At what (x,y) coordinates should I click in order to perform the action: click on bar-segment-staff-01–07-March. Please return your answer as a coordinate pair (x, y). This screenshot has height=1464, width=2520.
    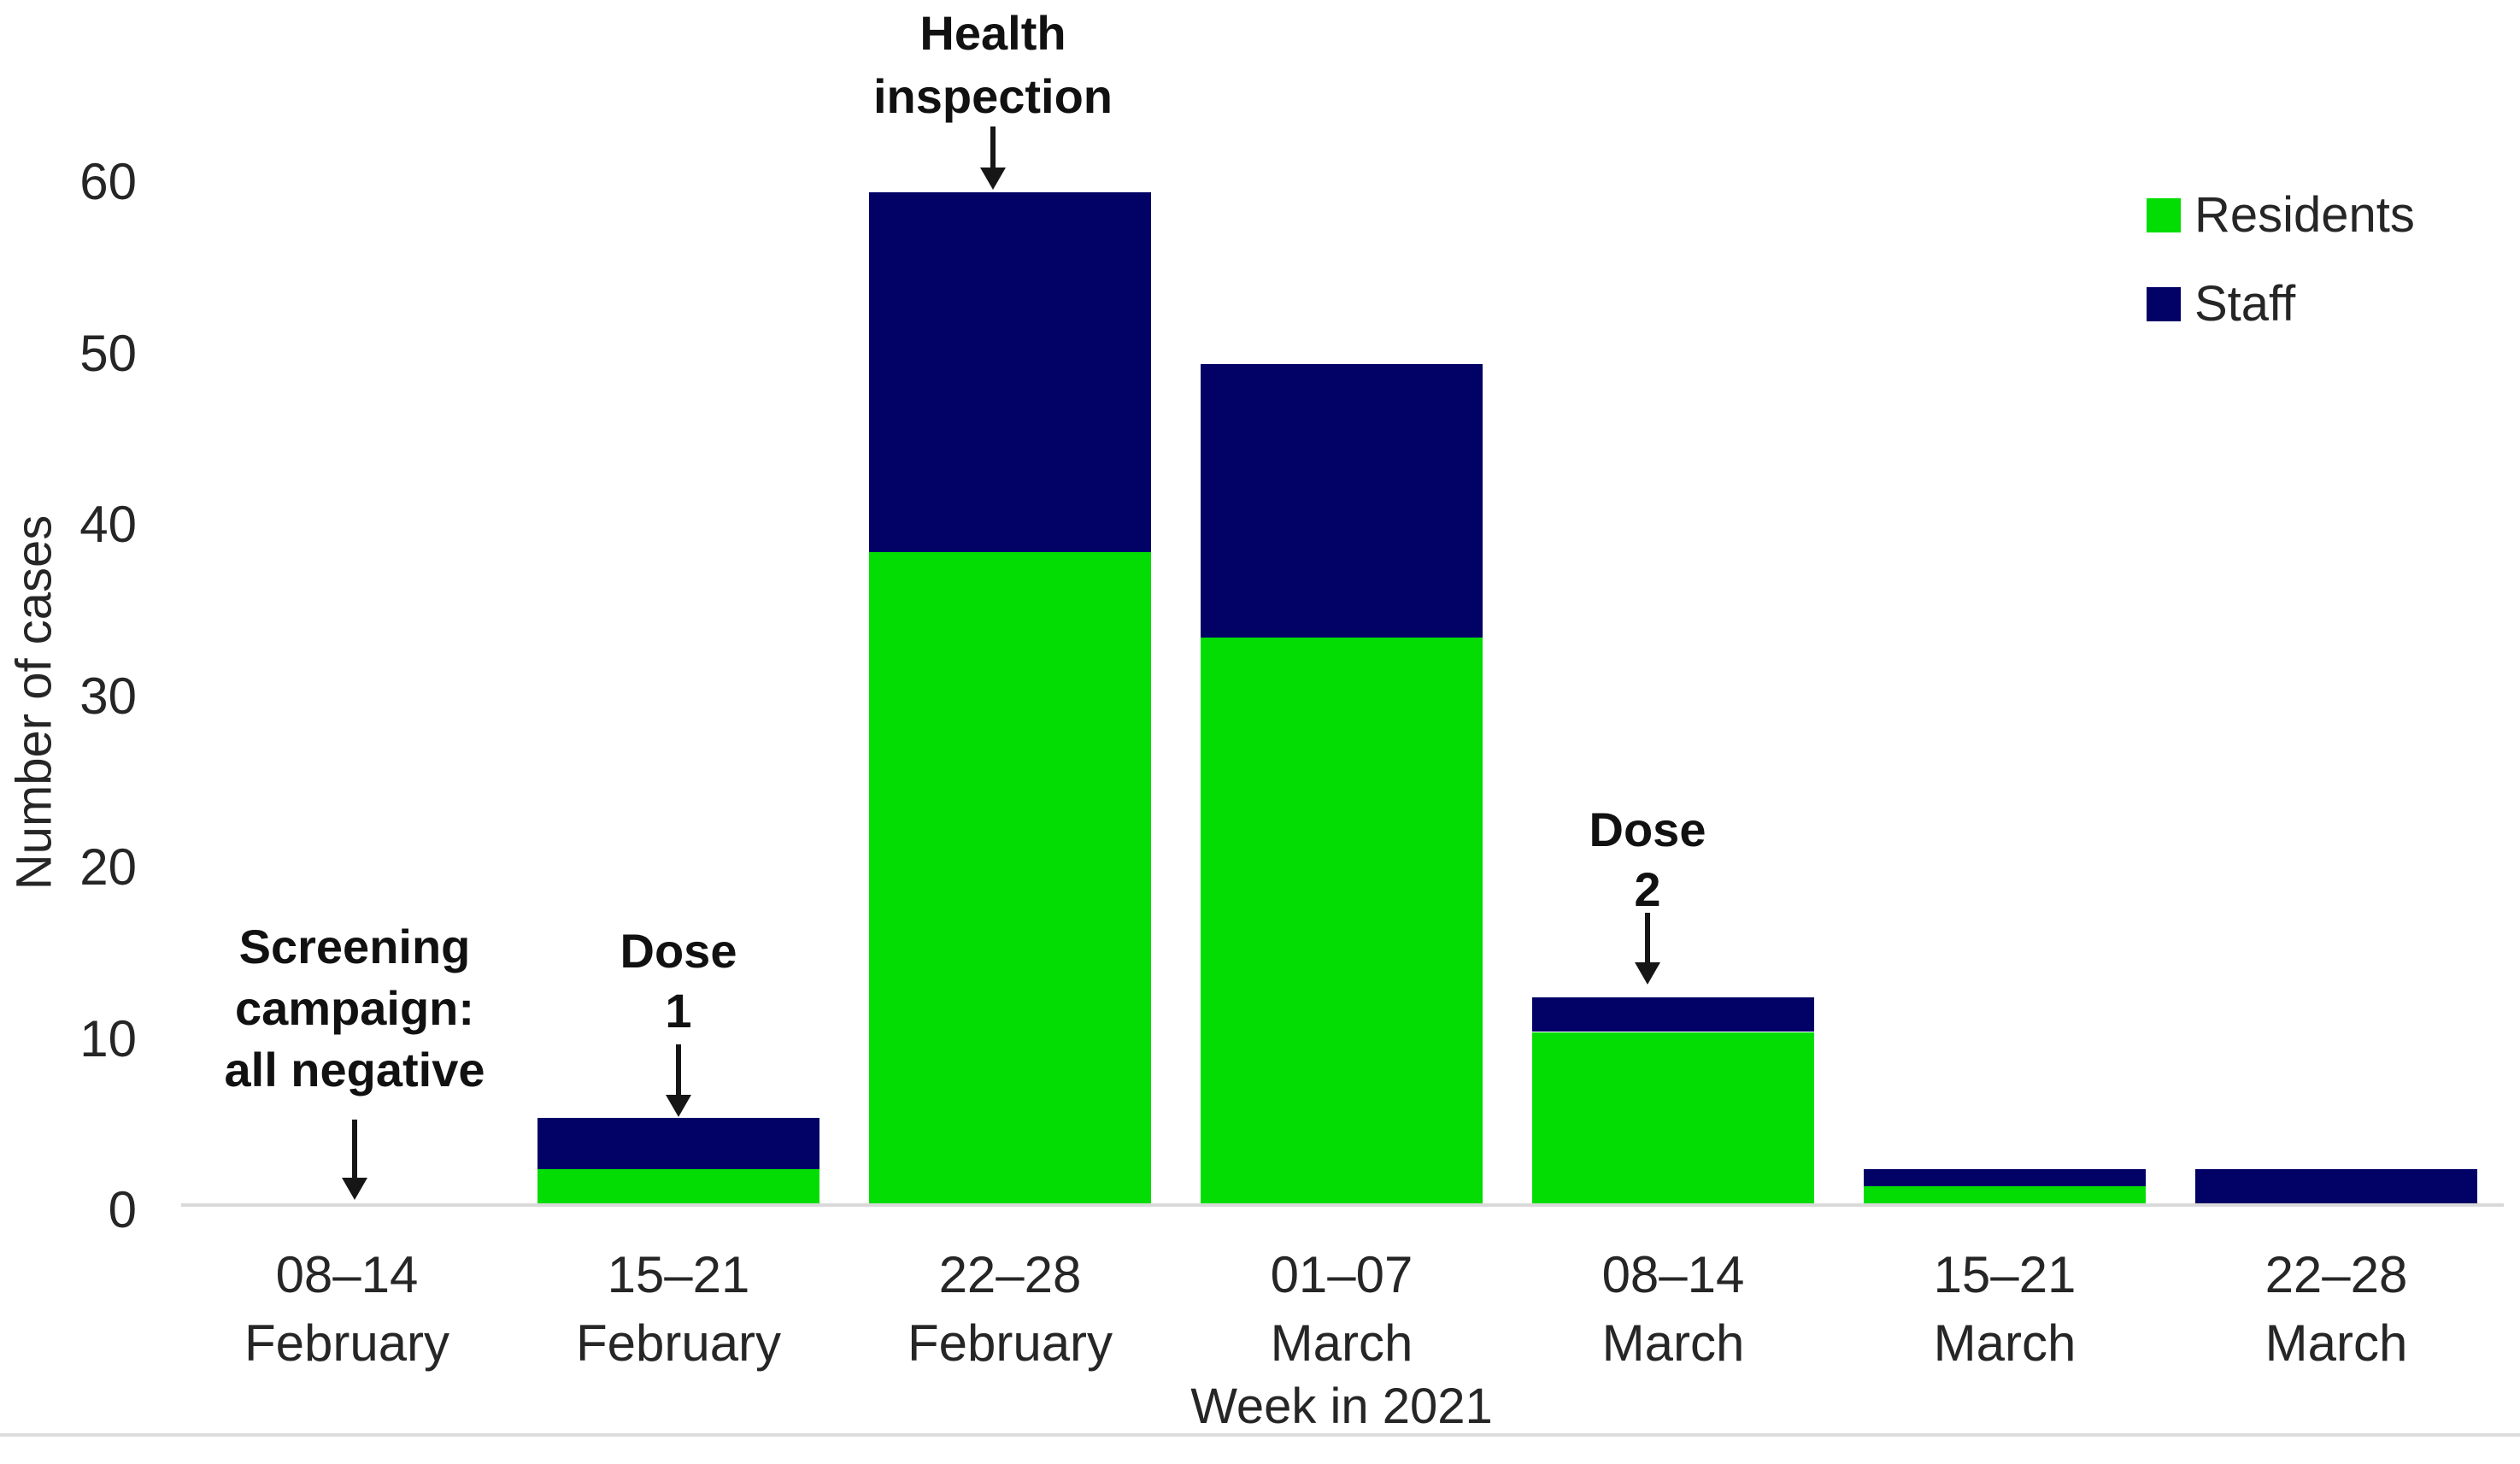
    Looking at the image, I should click on (1342, 500).